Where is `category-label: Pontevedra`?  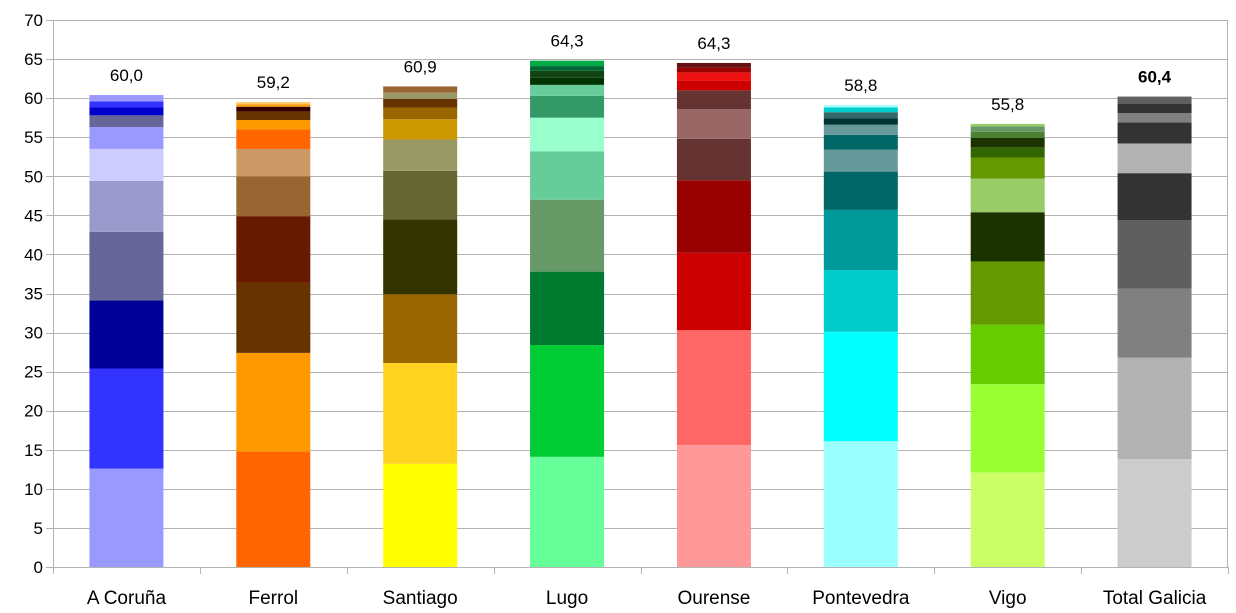
category-label: Pontevedra is located at coordinates (861, 598).